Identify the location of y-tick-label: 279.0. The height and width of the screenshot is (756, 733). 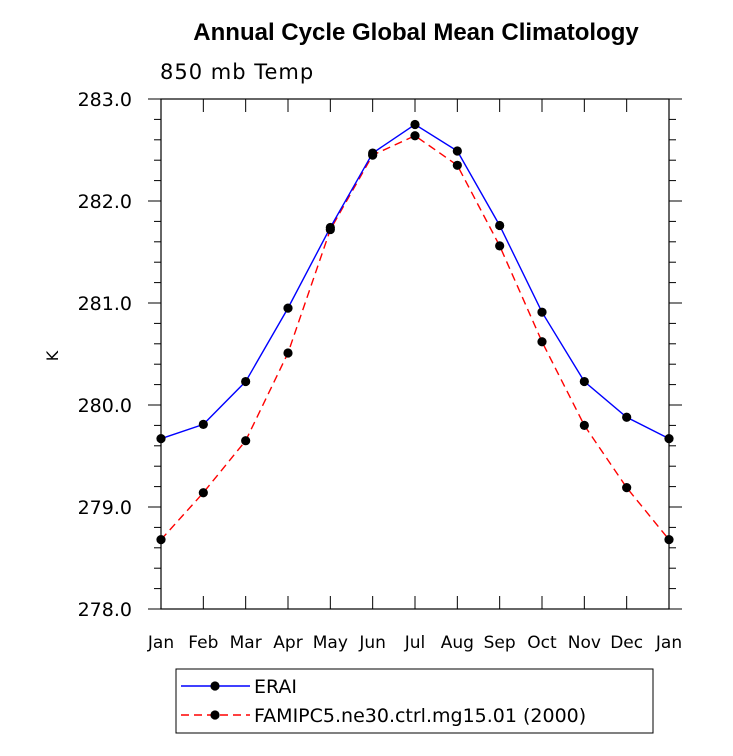
(105, 508).